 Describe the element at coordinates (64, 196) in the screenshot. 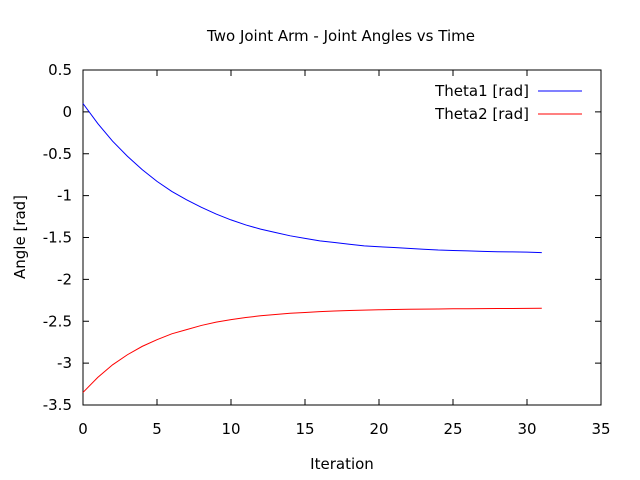

I see `y-tick-label: -1` at that location.